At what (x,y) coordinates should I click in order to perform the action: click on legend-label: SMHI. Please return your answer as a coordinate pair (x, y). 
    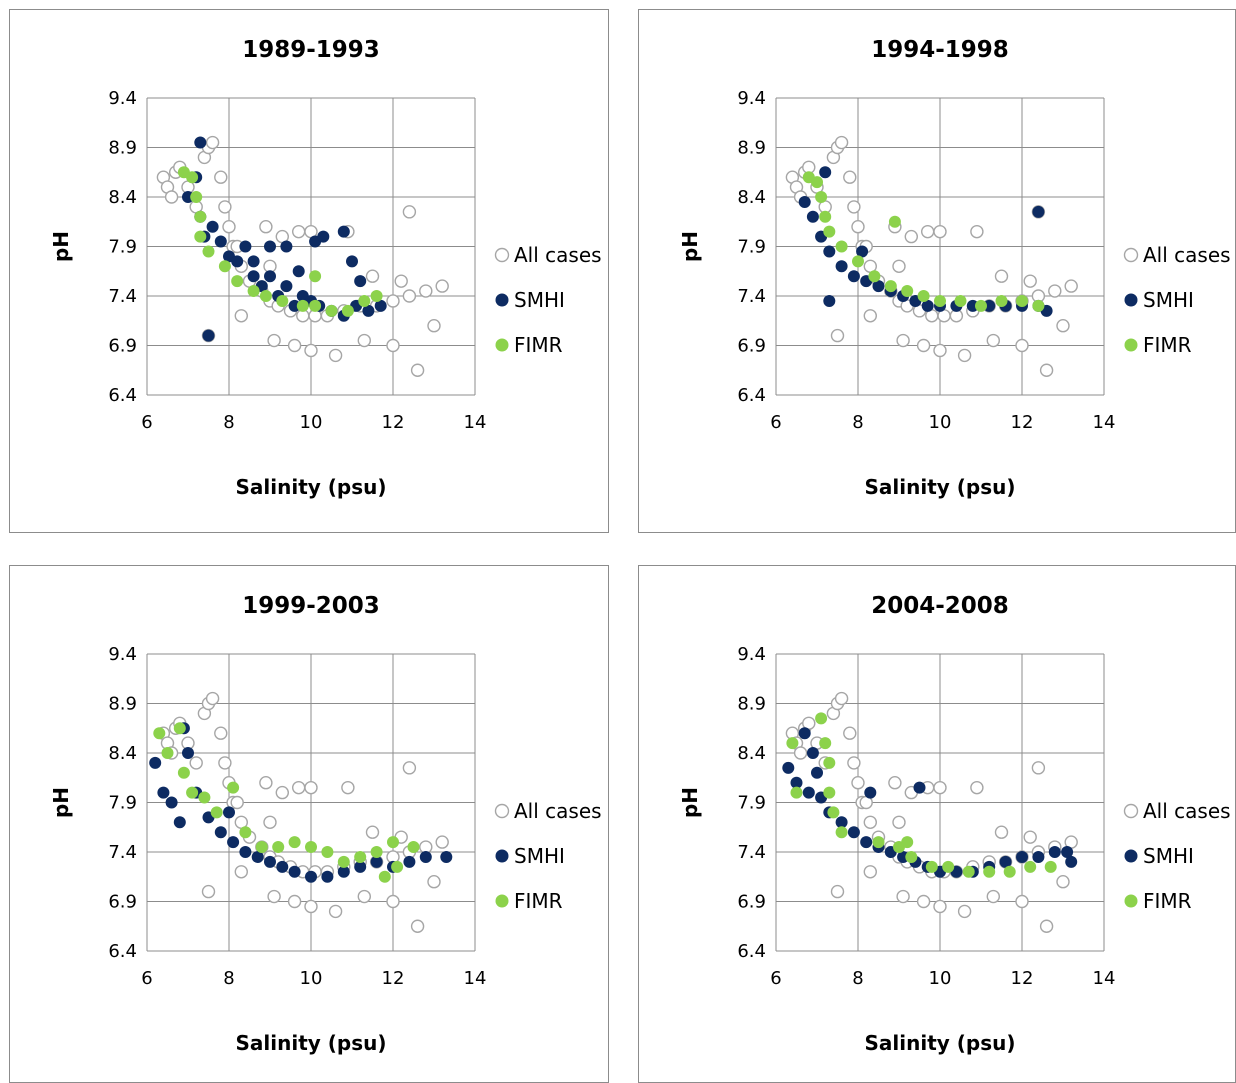
    Looking at the image, I should click on (539, 856).